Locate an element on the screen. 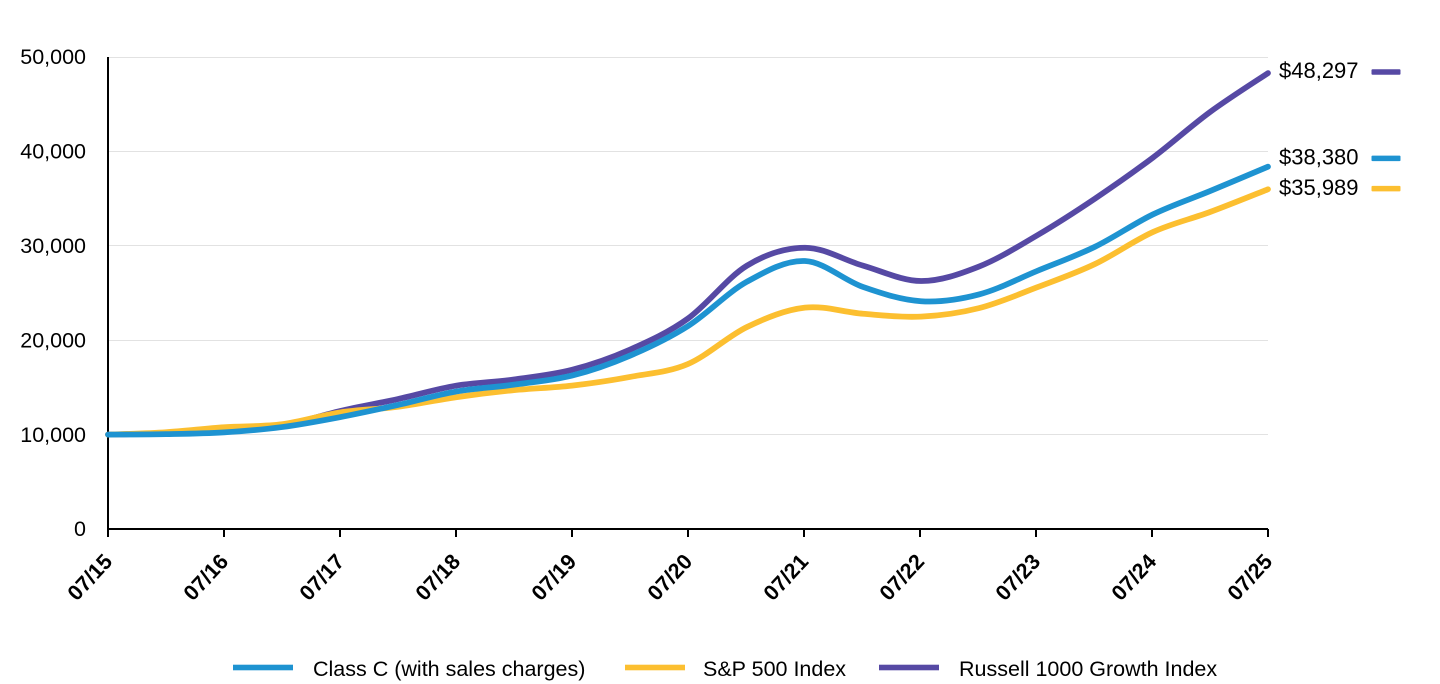  svg-text: 0 is located at coordinates (80, 529).